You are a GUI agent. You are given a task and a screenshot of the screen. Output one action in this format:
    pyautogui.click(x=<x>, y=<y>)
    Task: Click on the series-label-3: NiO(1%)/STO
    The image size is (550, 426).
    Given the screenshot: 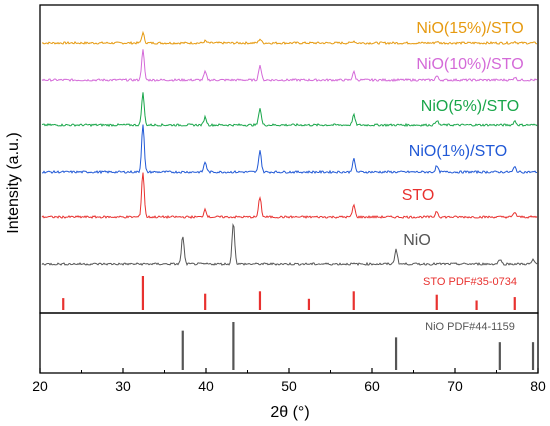 What is the action you would take?
    pyautogui.click(x=458, y=151)
    